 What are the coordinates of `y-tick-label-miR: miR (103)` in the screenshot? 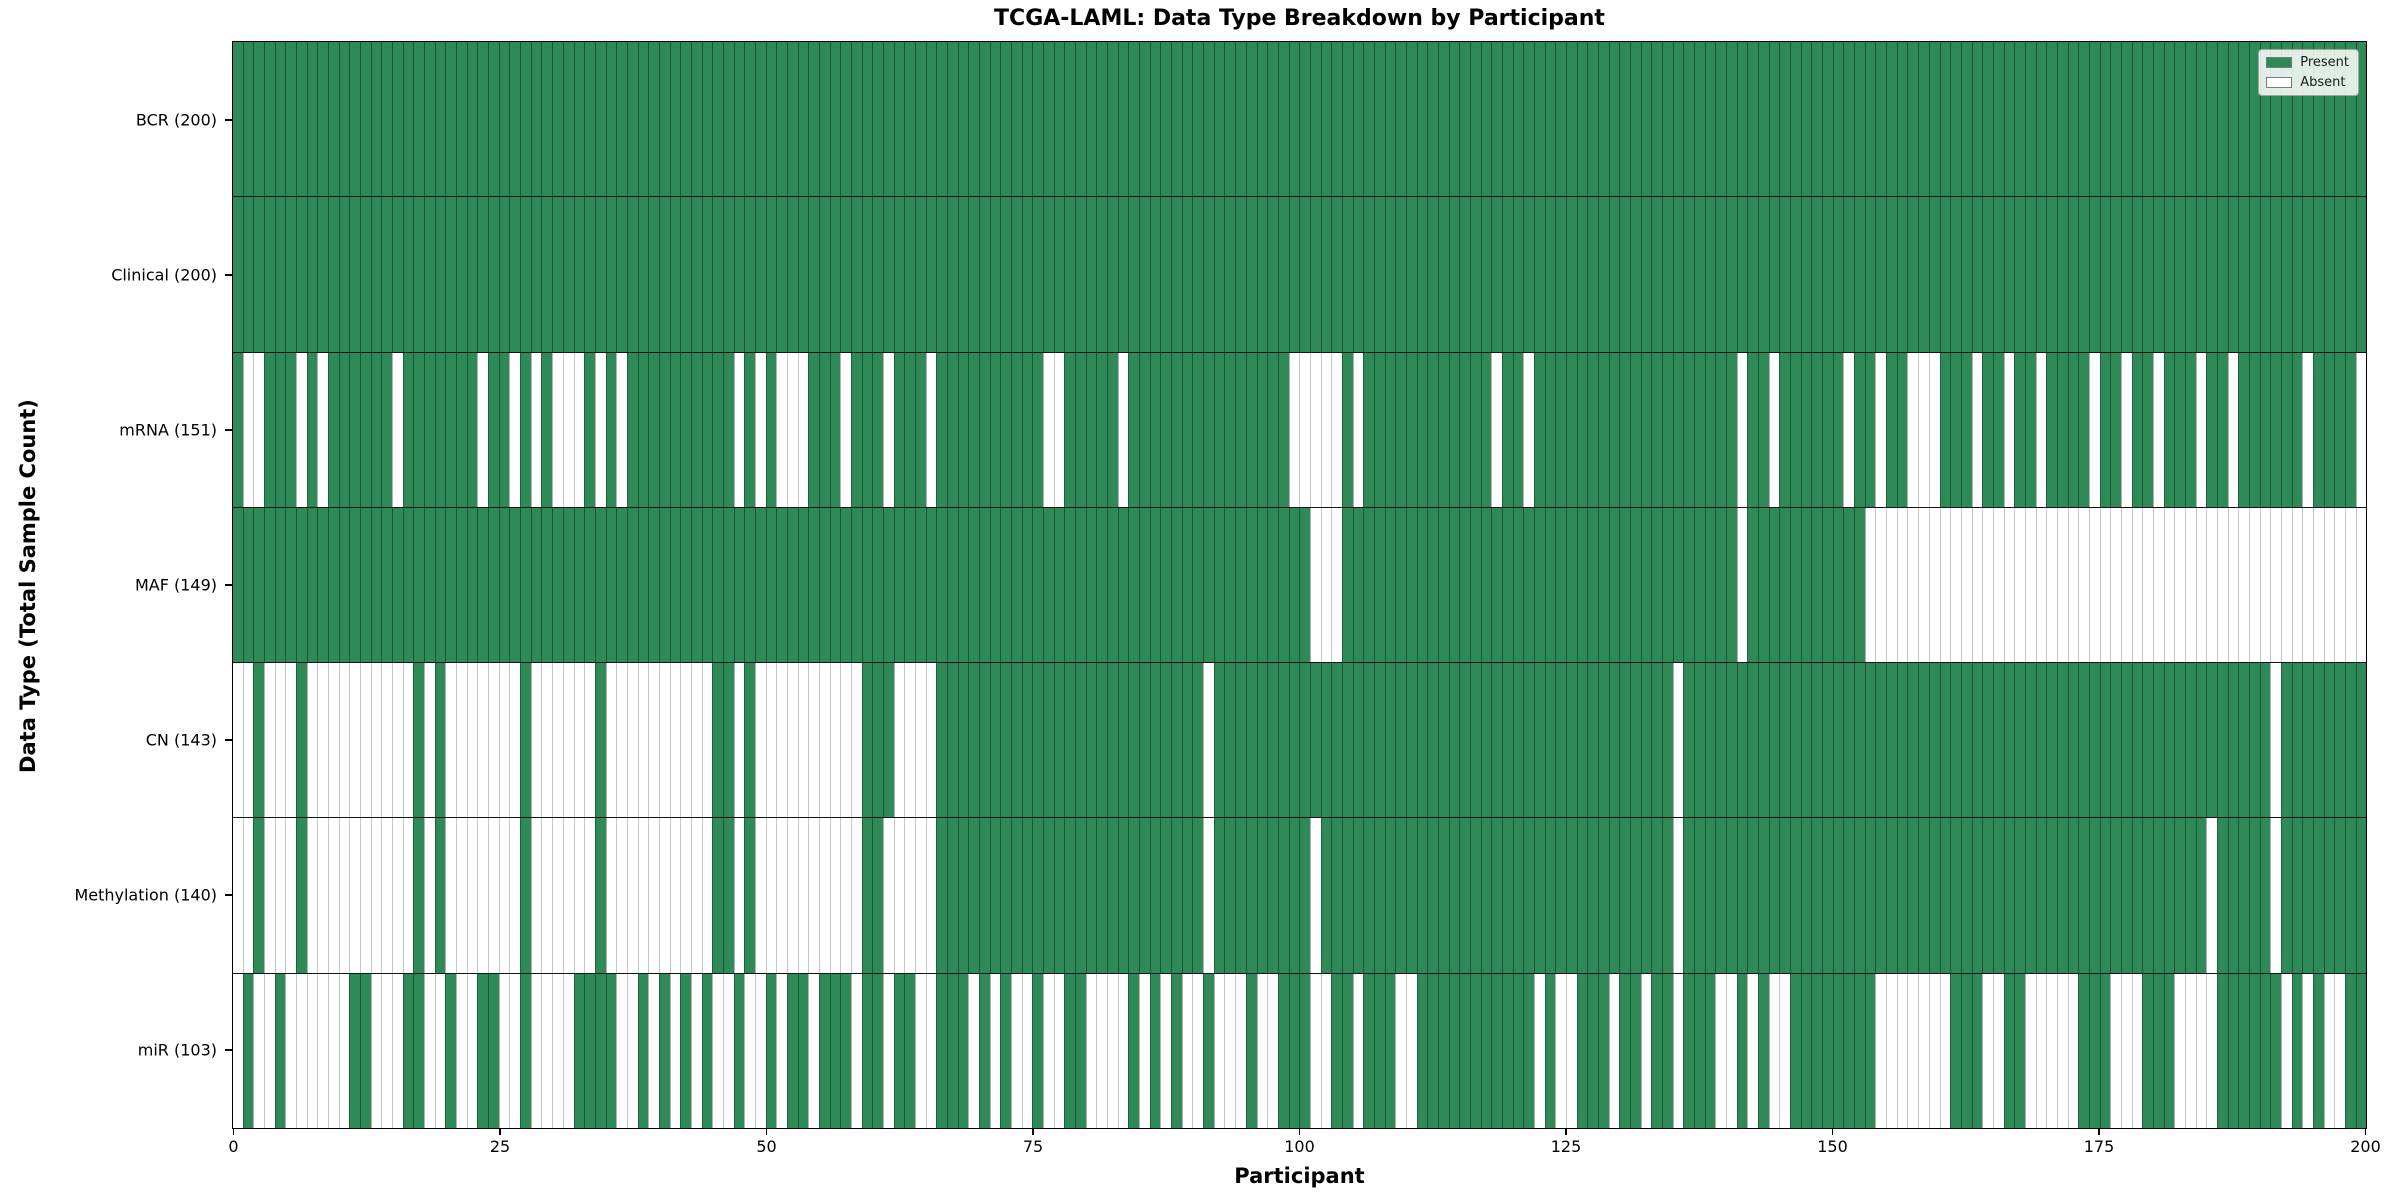 It's located at (177, 1050).